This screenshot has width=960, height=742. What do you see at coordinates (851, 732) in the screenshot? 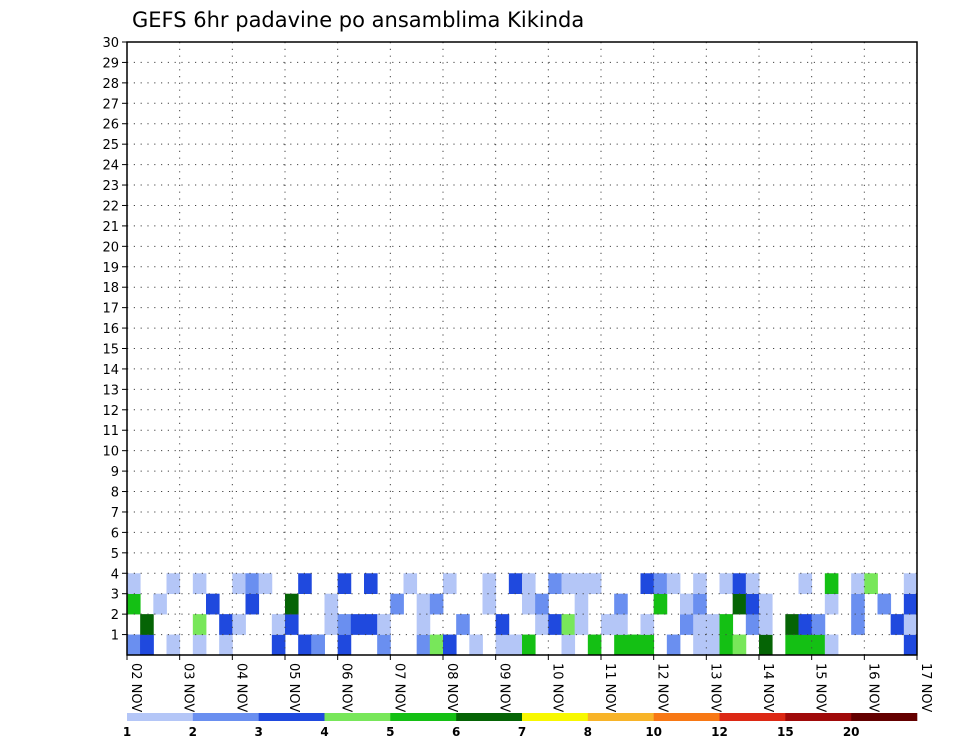
I see `legend-label: 20` at bounding box center [851, 732].